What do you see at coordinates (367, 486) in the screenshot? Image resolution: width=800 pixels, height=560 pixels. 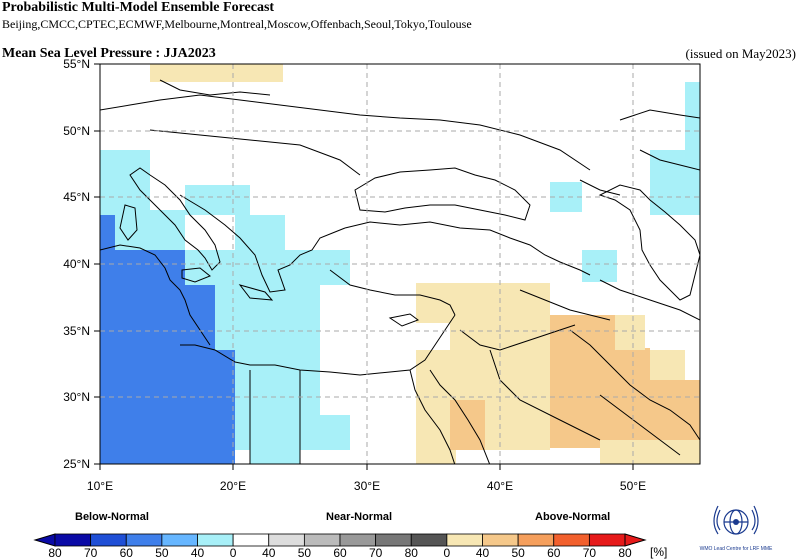 I see `lon-label: 30°E` at bounding box center [367, 486].